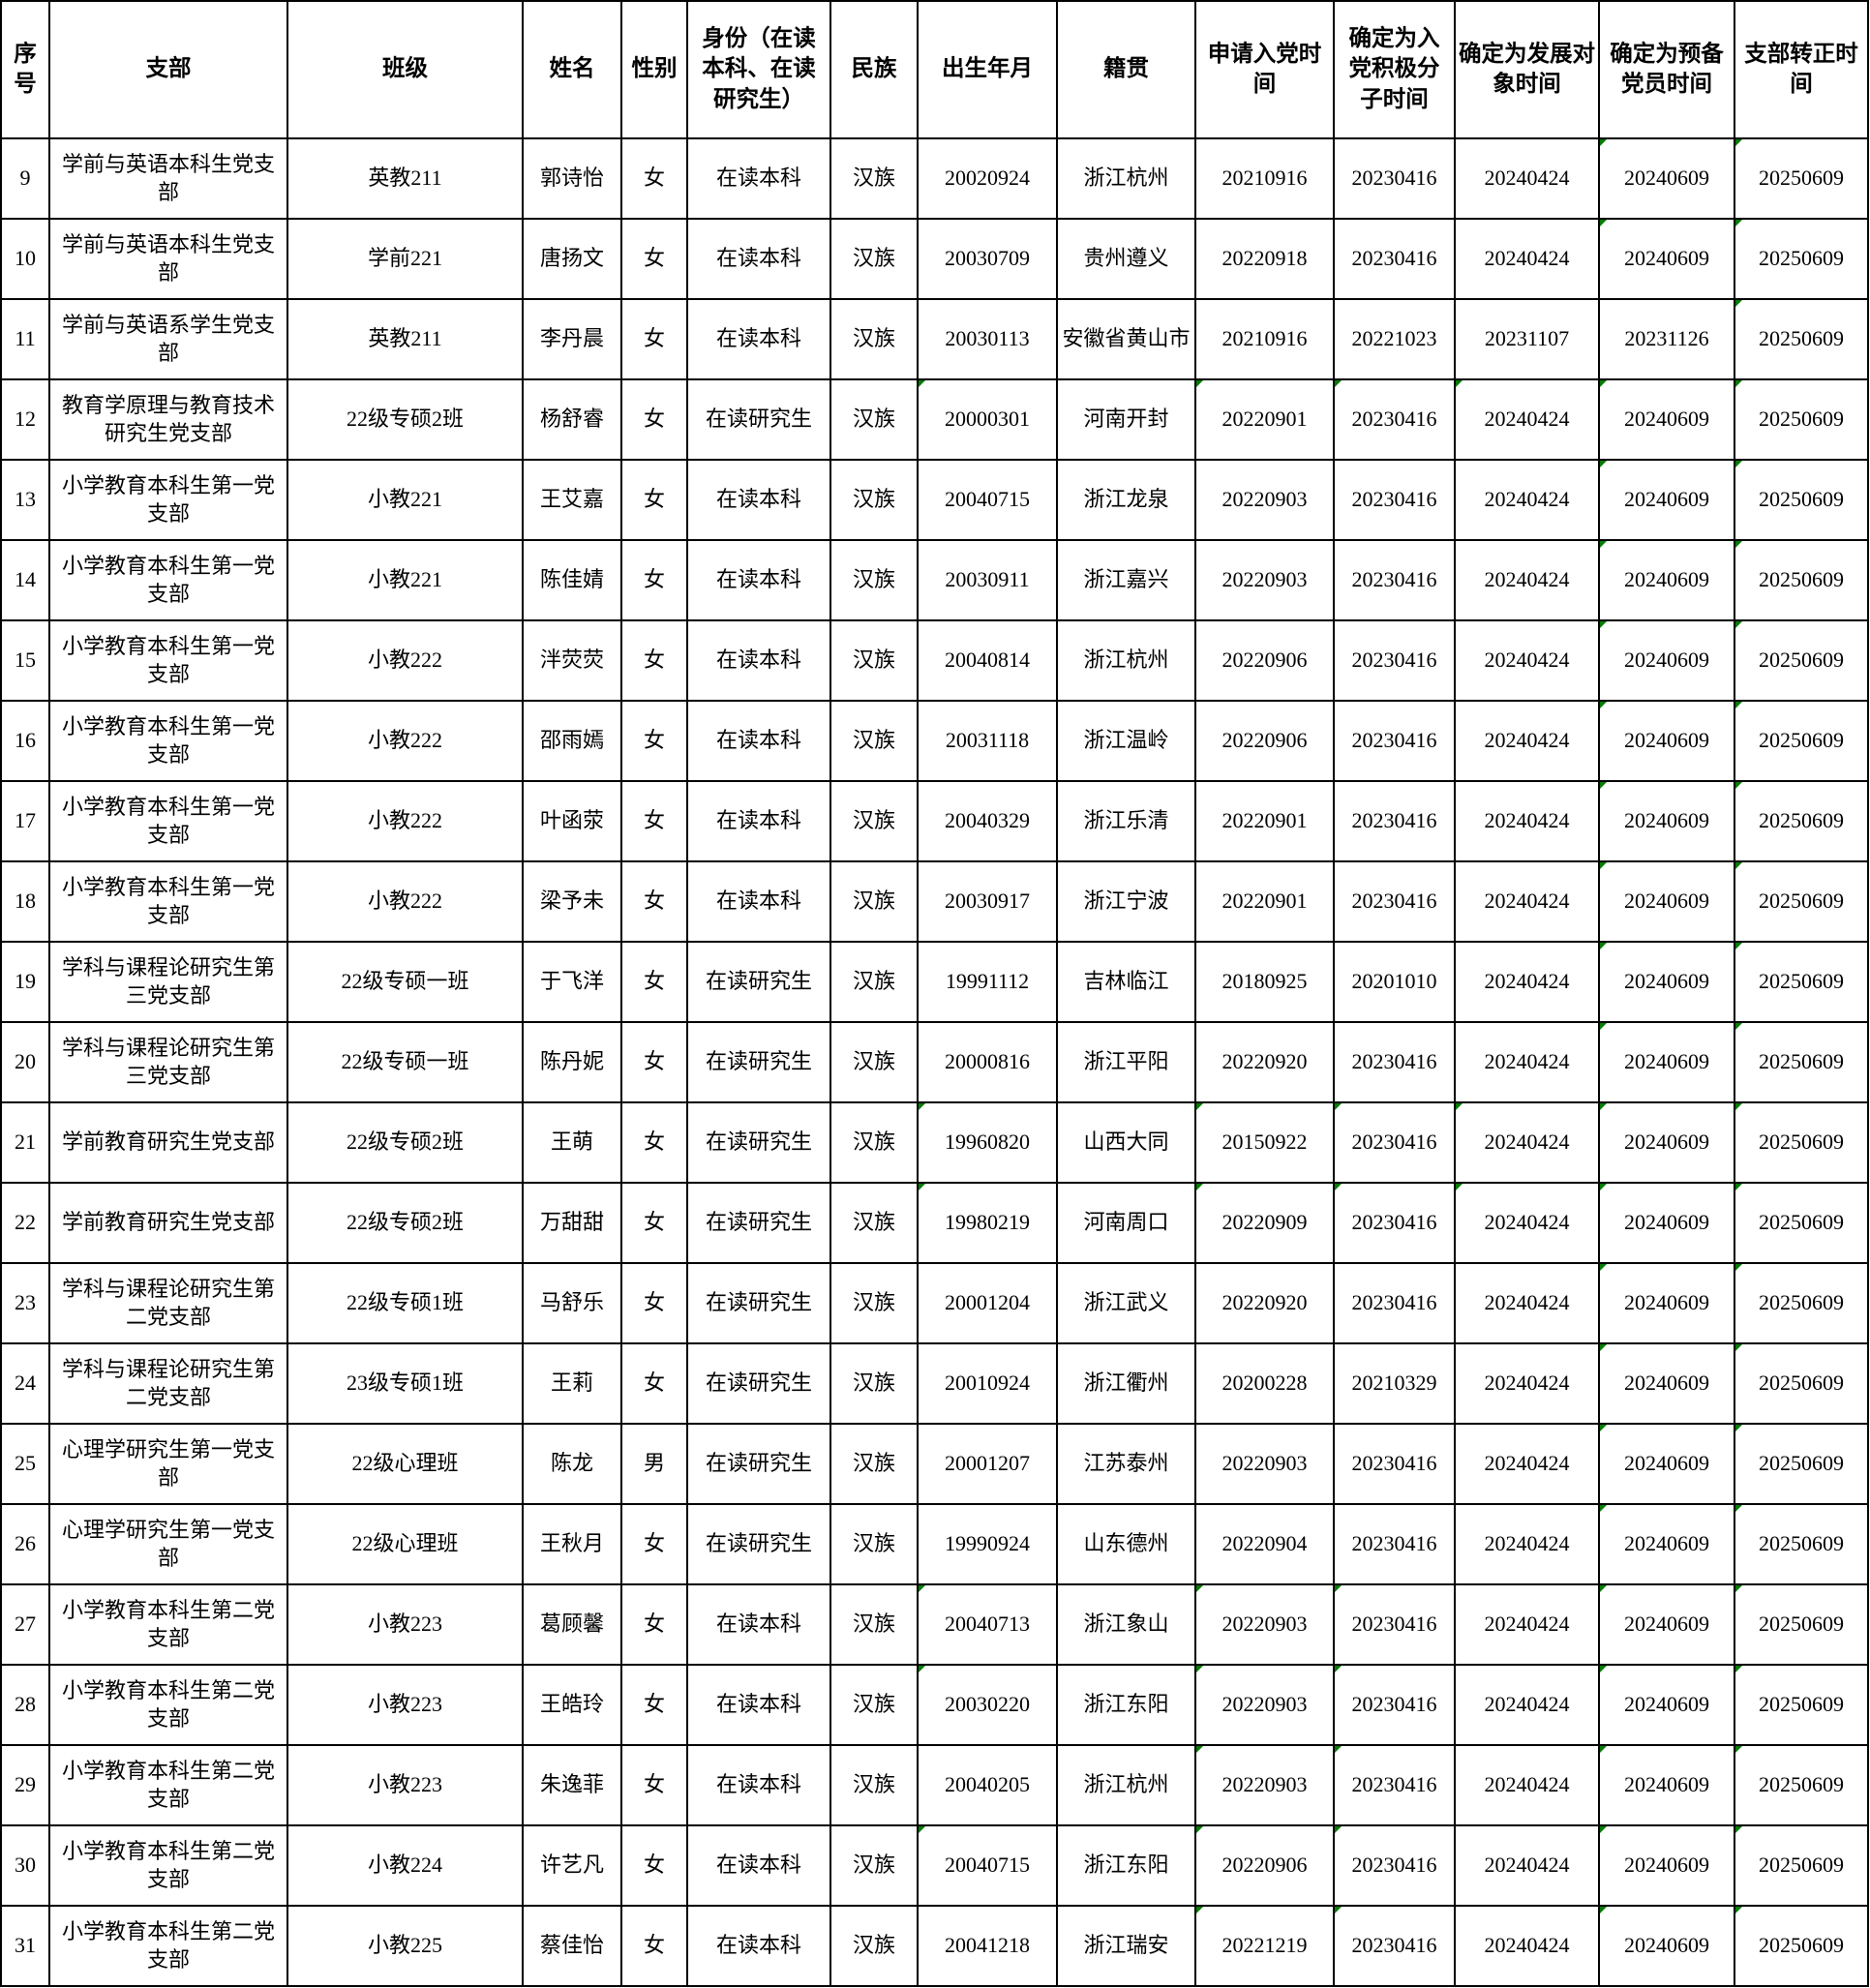 Image resolution: width=1870 pixels, height=1988 pixels. I want to click on cell-native-place: 浙江乐清, so click(1126, 821).